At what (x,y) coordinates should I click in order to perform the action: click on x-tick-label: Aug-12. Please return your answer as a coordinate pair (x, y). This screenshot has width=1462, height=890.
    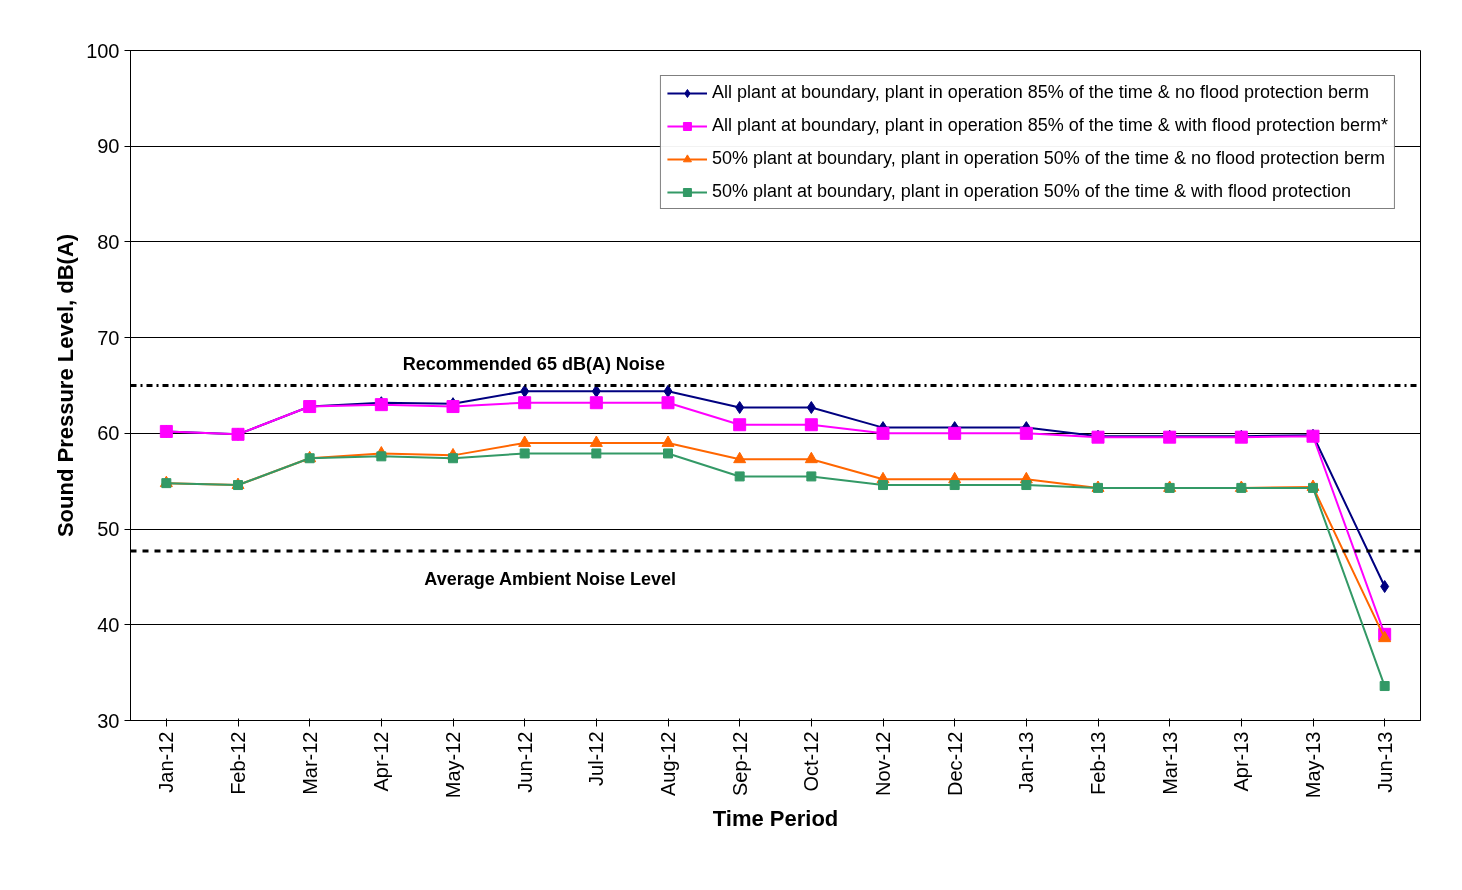
    Looking at the image, I should click on (668, 763).